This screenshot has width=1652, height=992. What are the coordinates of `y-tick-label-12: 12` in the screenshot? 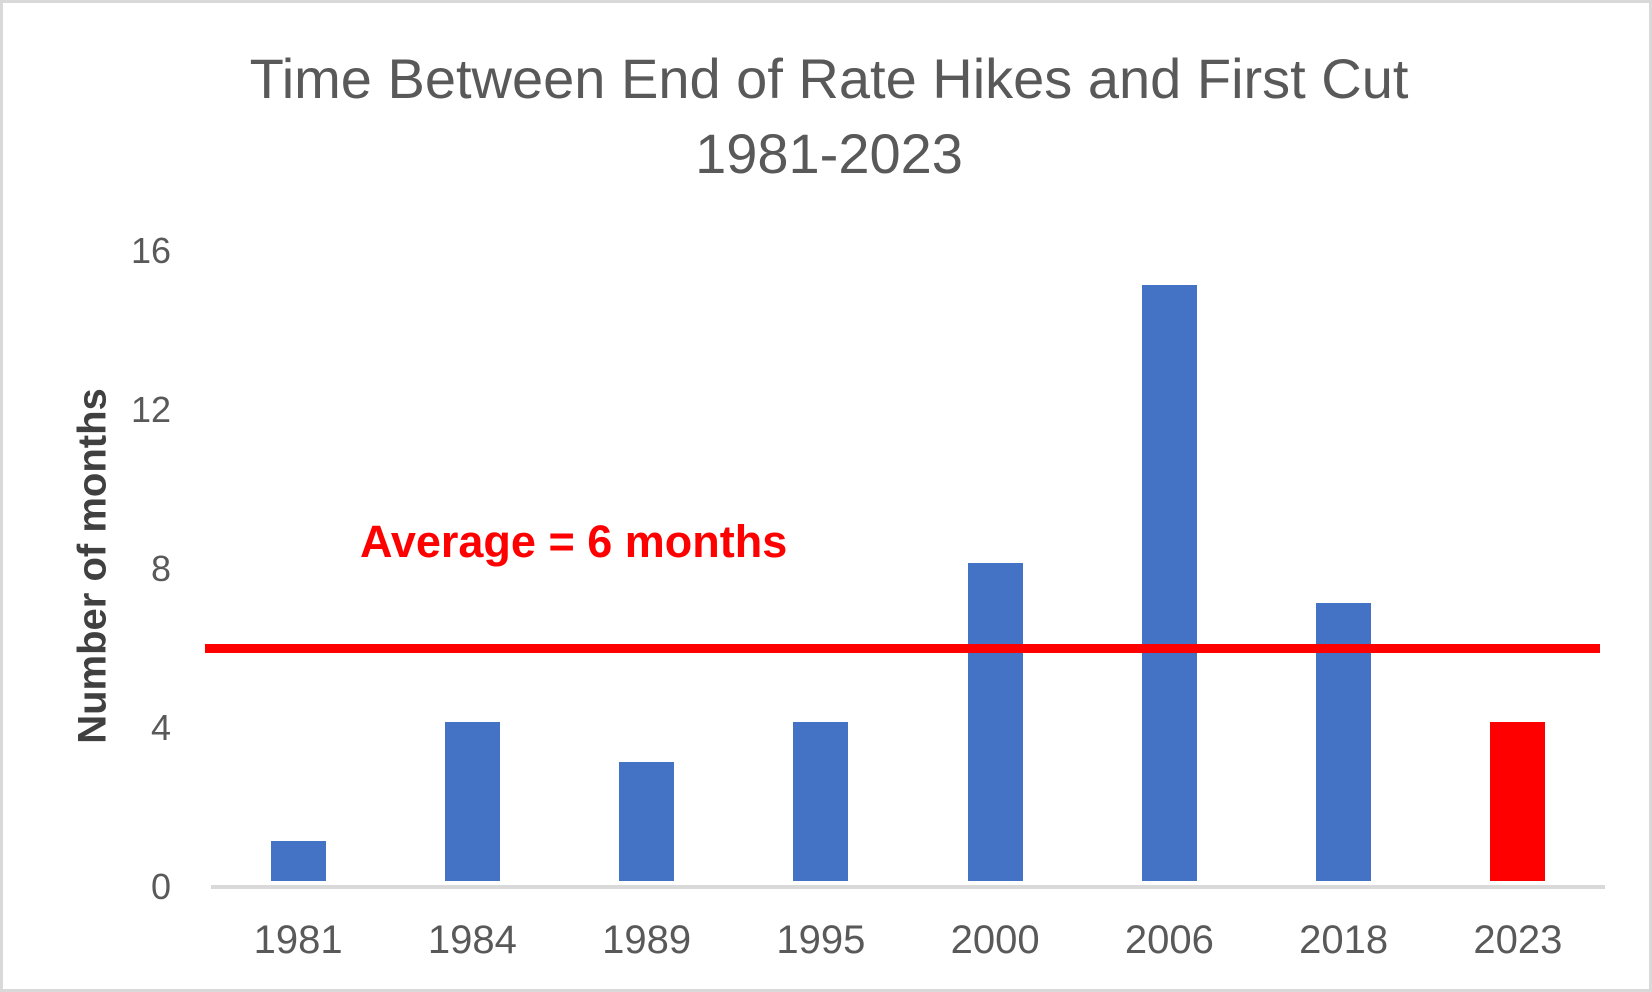 It's located at (150, 409).